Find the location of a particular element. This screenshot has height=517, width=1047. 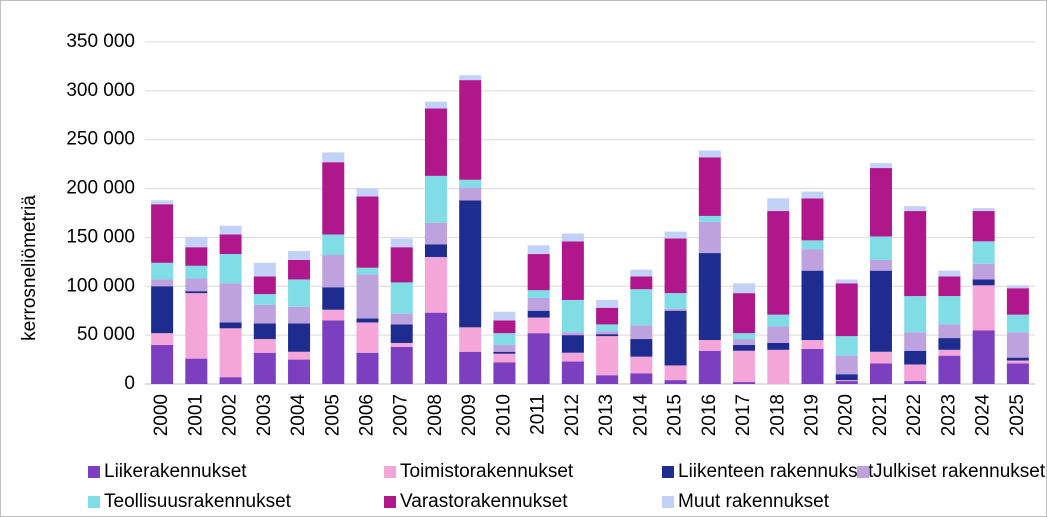

x-tick-label: 2000 is located at coordinates (161, 415).